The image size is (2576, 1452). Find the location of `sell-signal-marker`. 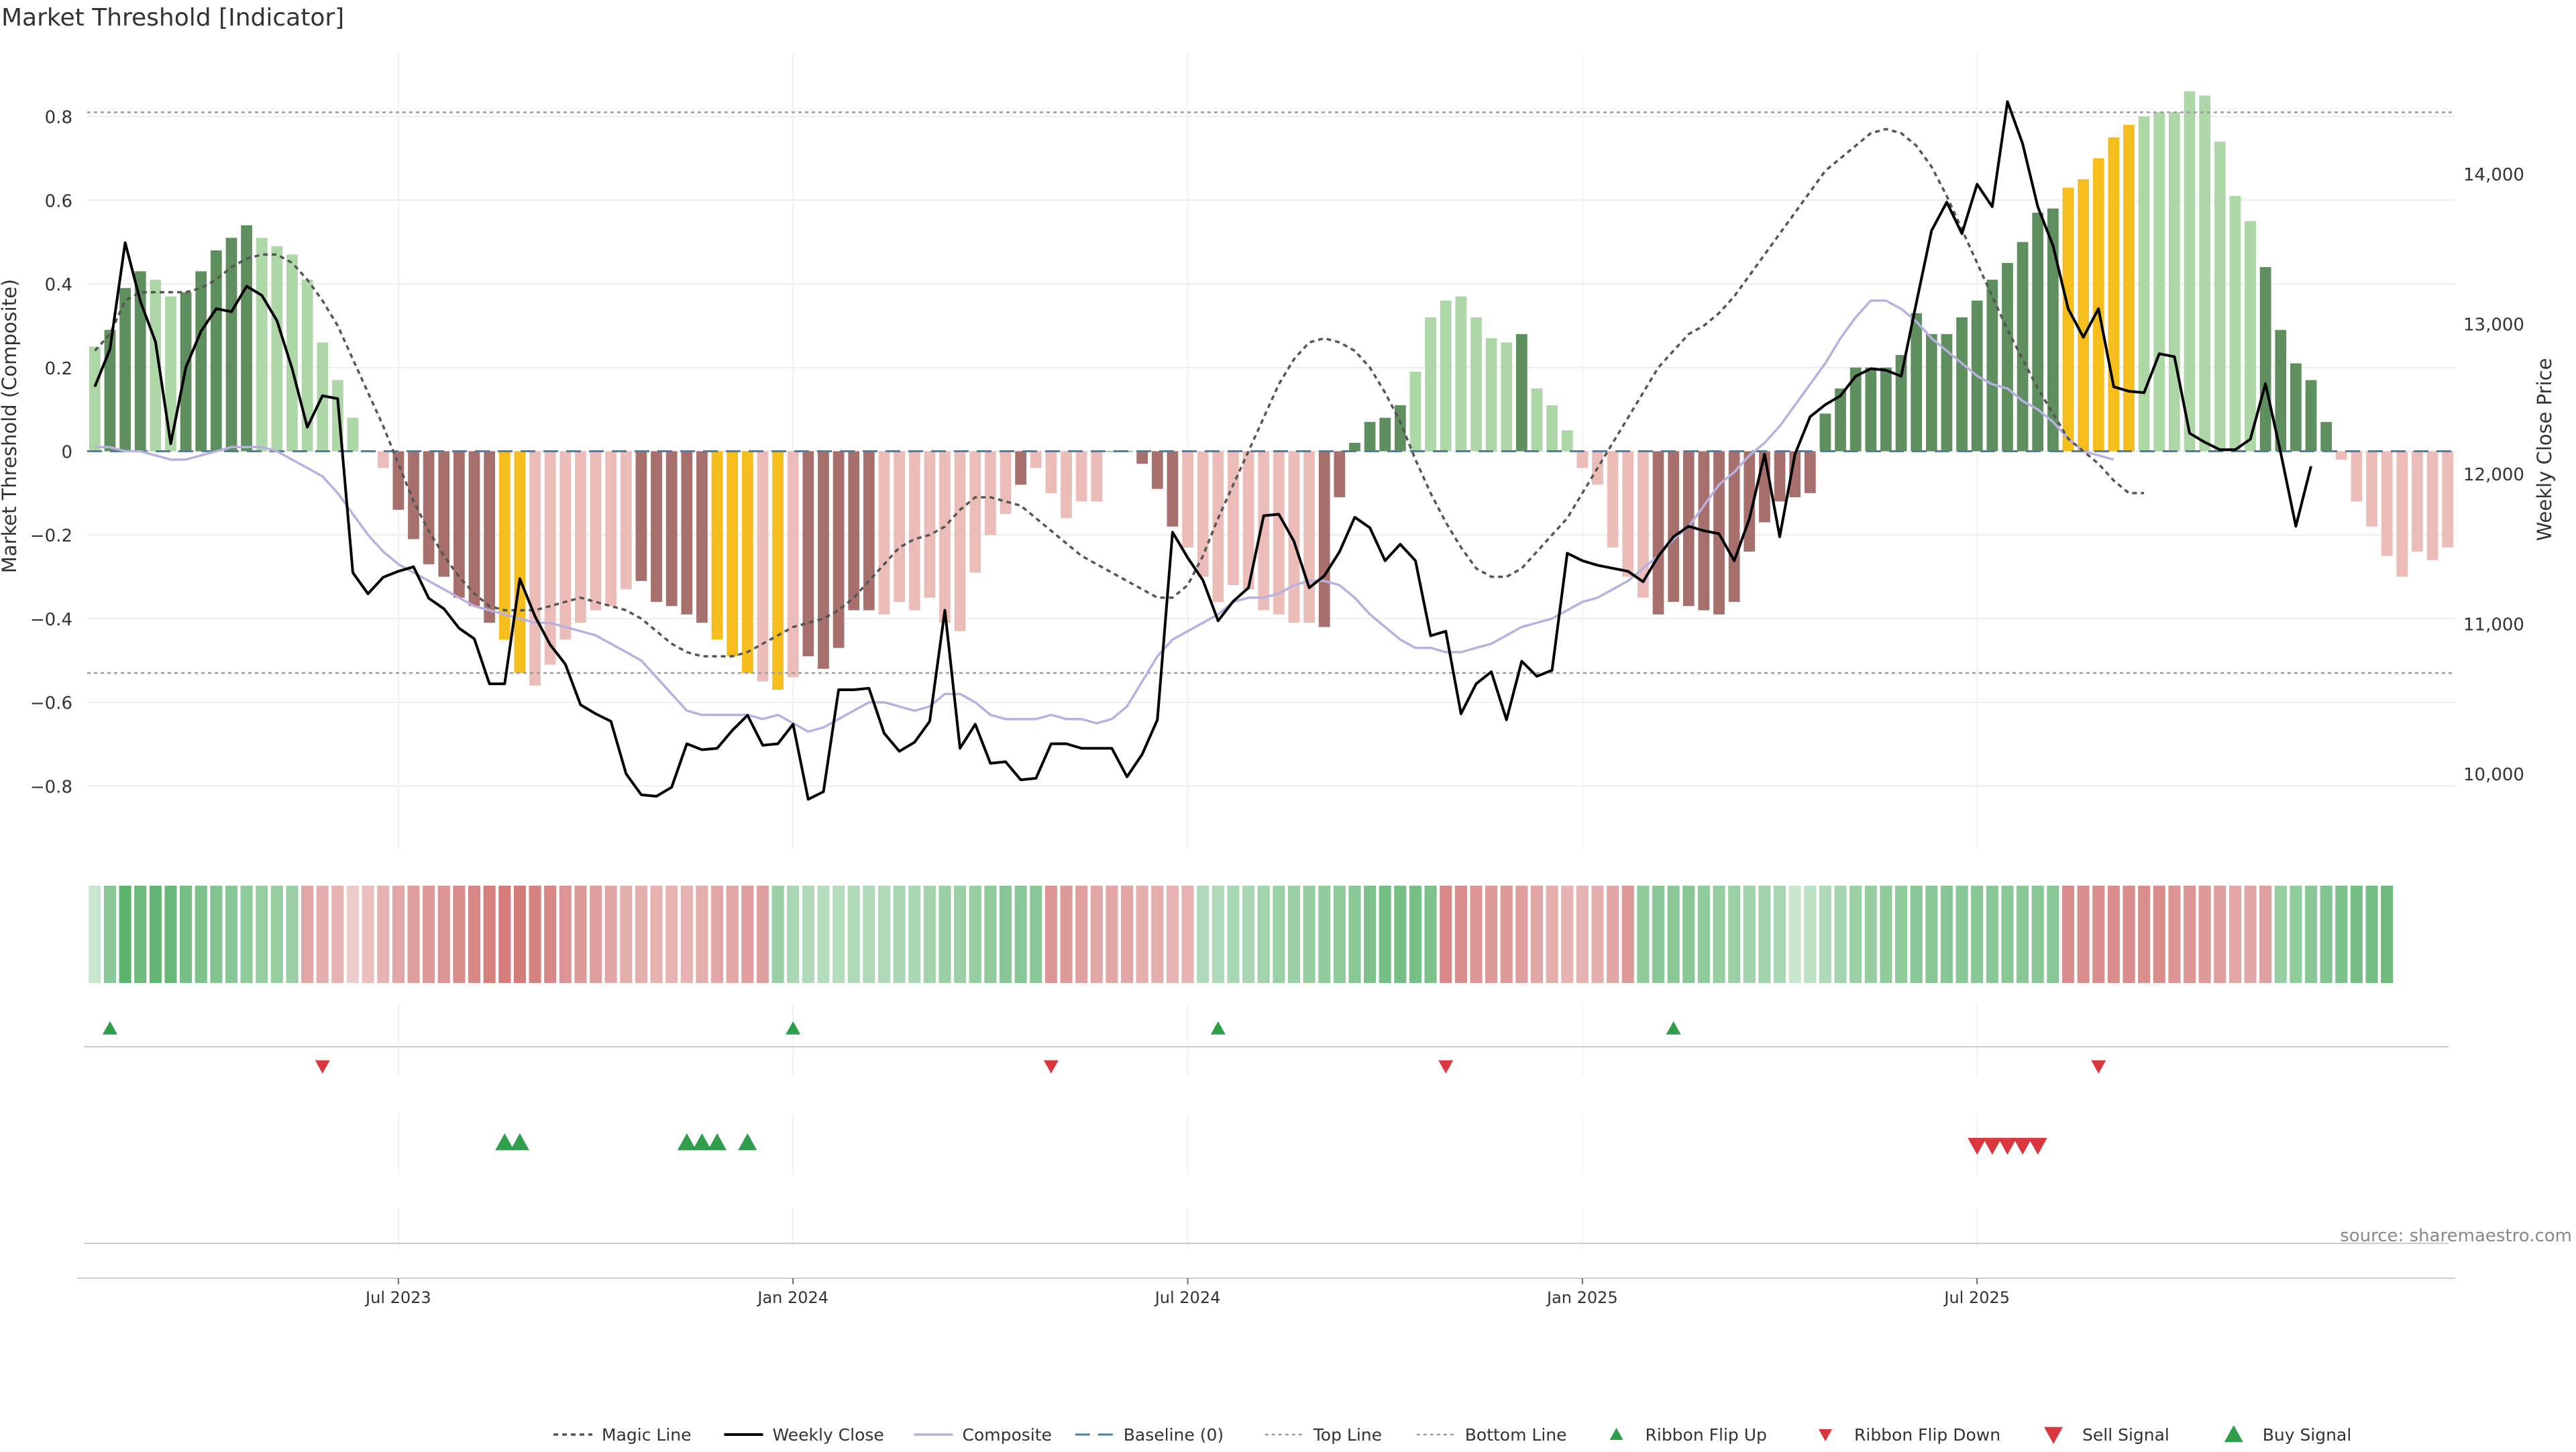

sell-signal-marker is located at coordinates (1992, 1146).